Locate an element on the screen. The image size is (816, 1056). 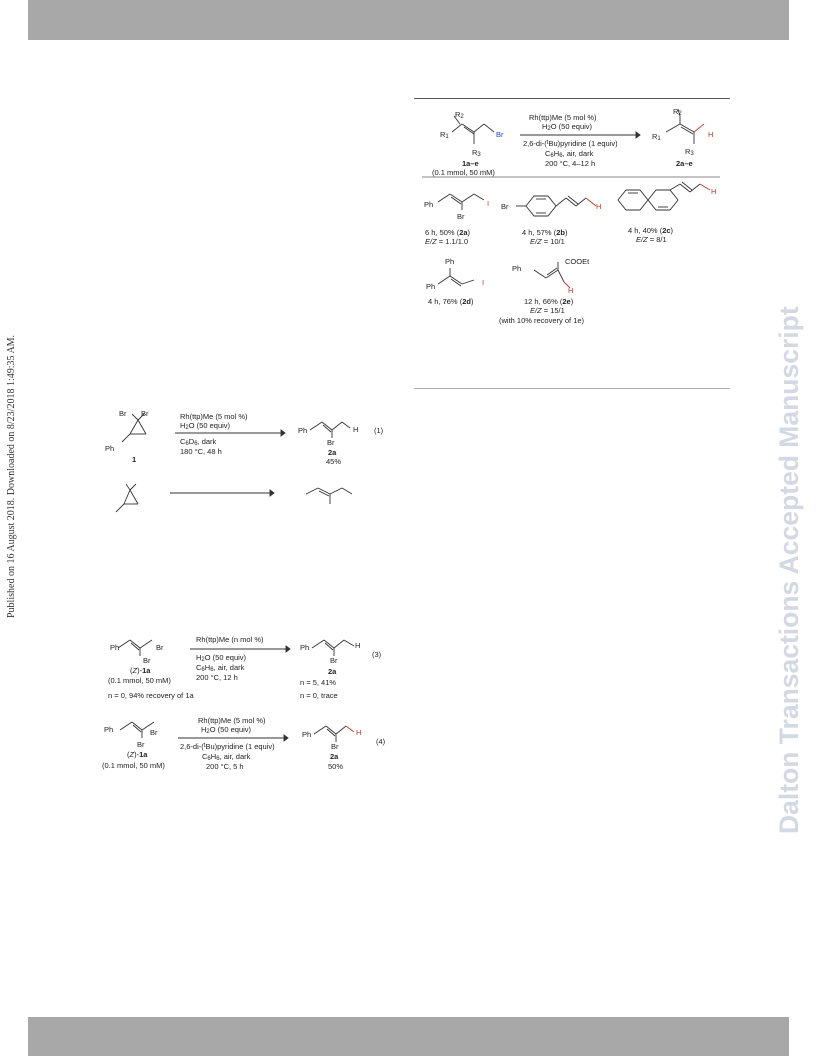
product-structure is located at coordinates (685, 126).